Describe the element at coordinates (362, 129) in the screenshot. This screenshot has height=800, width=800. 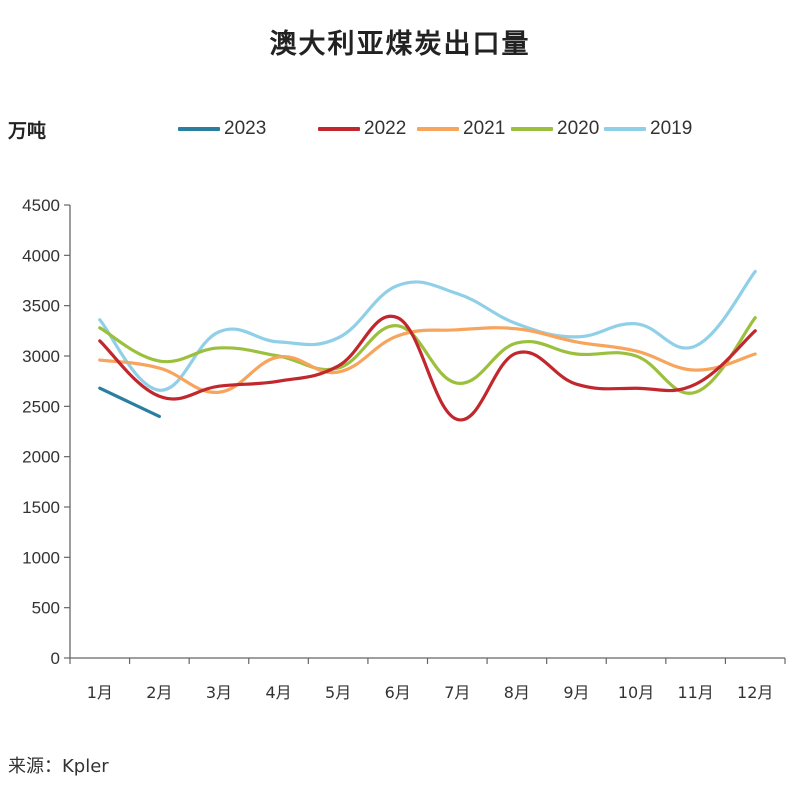
I see `legend-item-2022: 2022` at that location.